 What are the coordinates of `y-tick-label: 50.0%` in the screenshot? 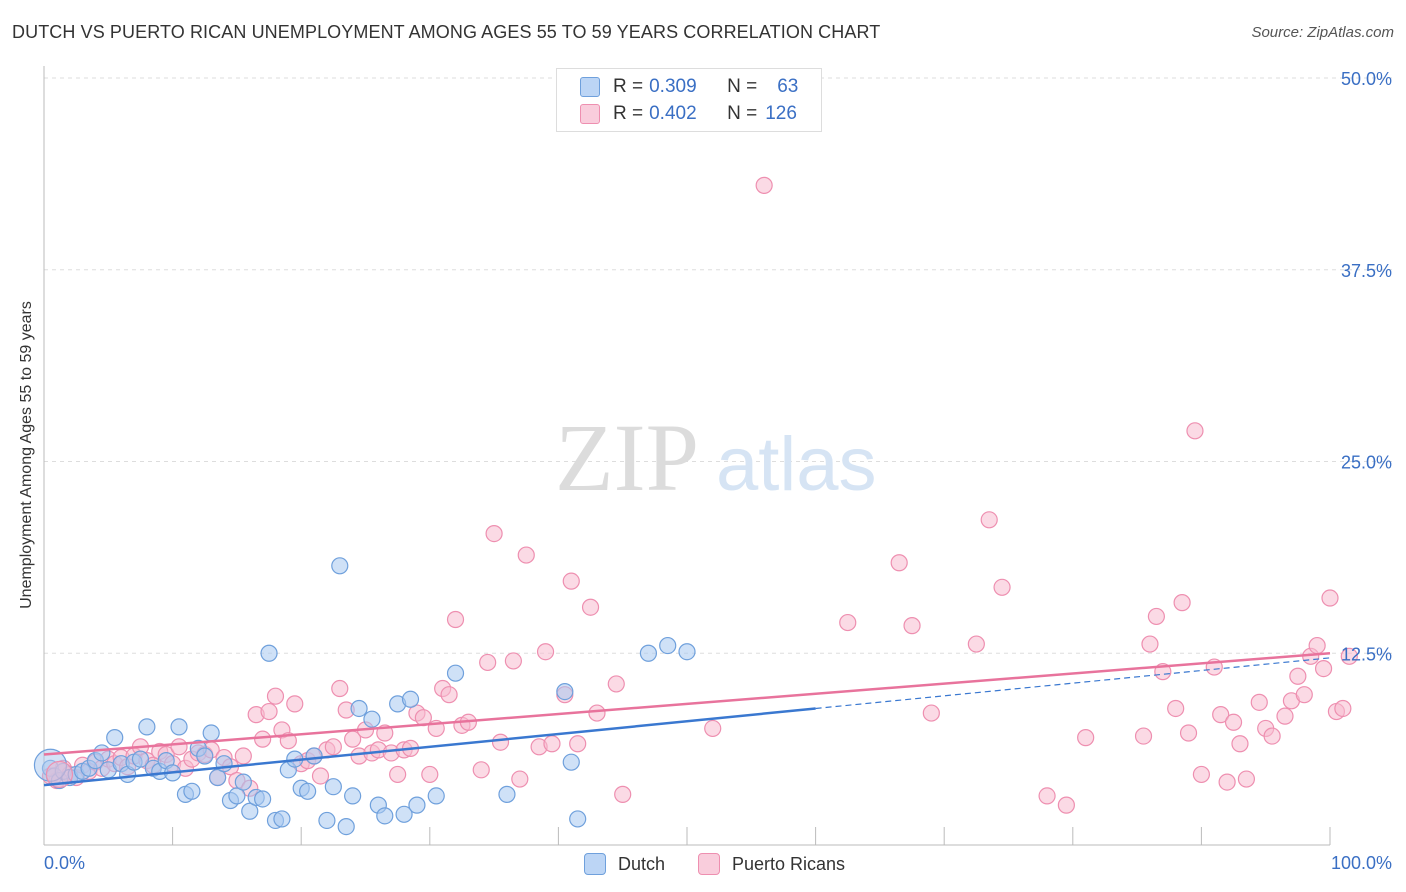 It's located at (1366, 79).